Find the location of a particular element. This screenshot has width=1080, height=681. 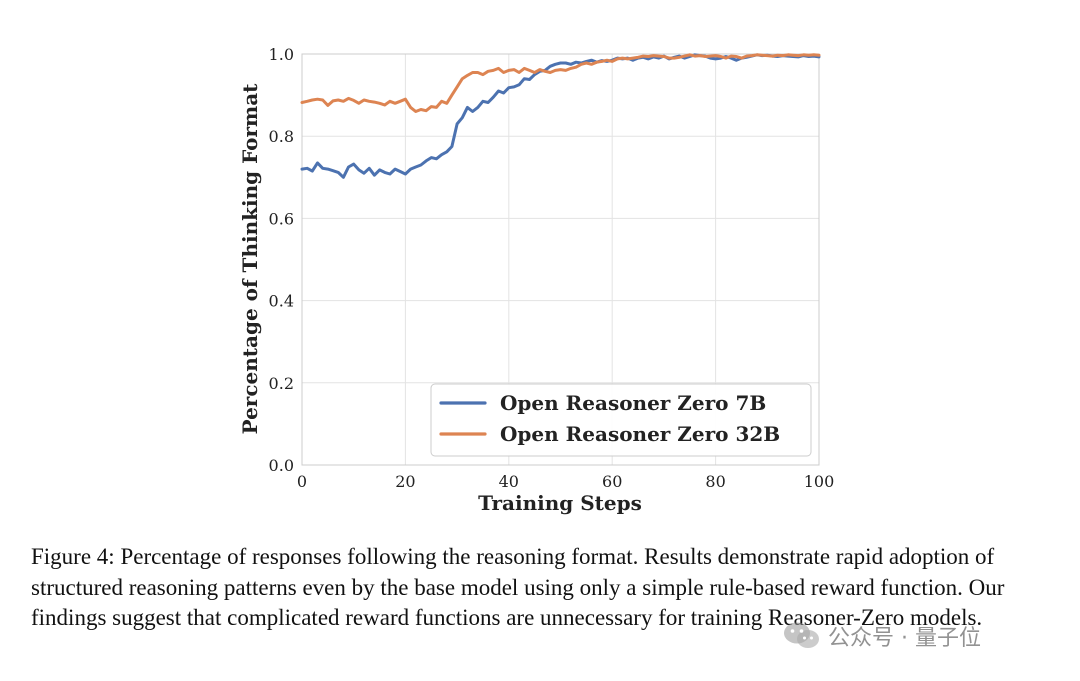

y-tick-label: 0.2 is located at coordinates (281, 383).